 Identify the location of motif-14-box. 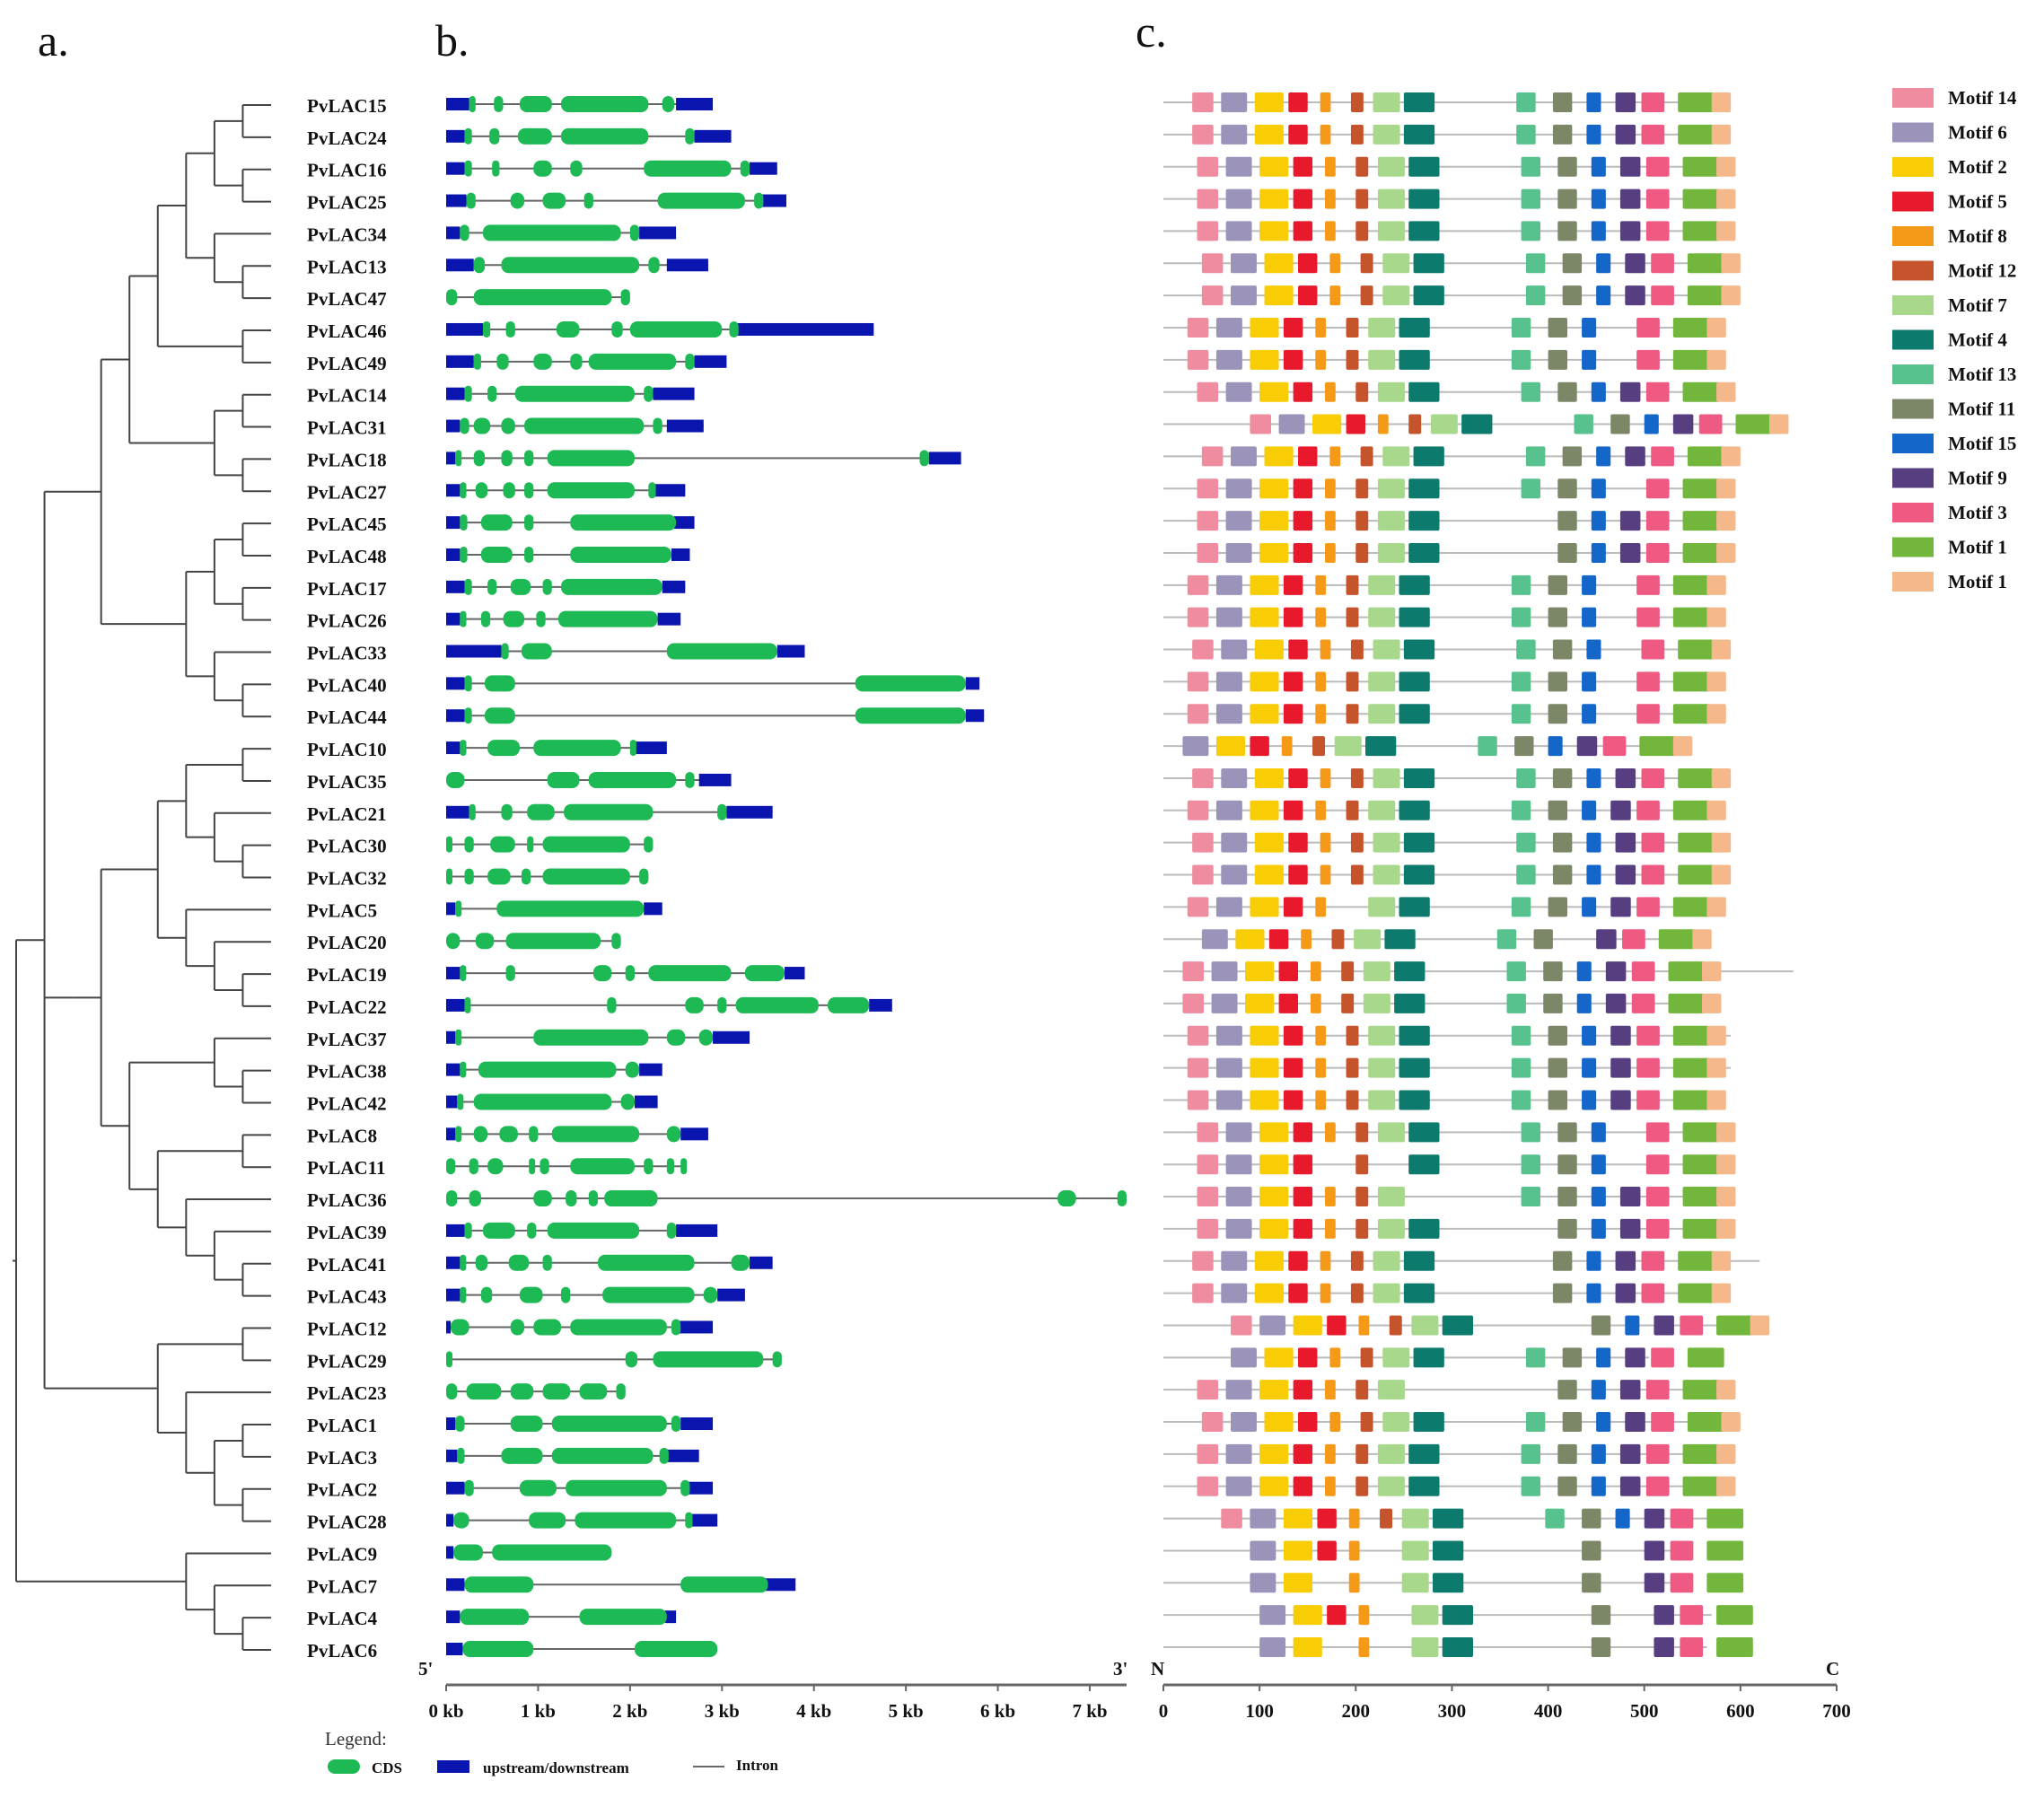
(1198, 1068).